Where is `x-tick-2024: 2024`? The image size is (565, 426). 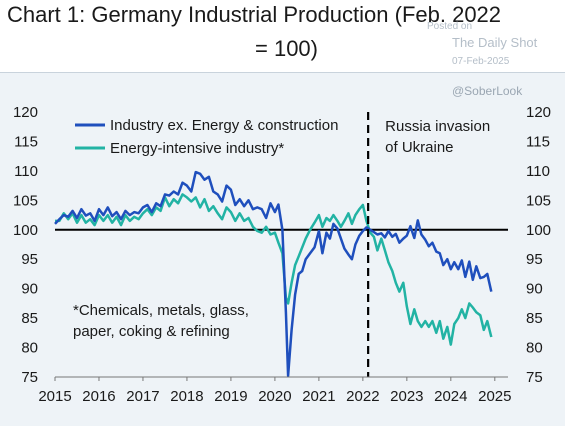 x-tick-2024: 2024 is located at coordinates (450, 396).